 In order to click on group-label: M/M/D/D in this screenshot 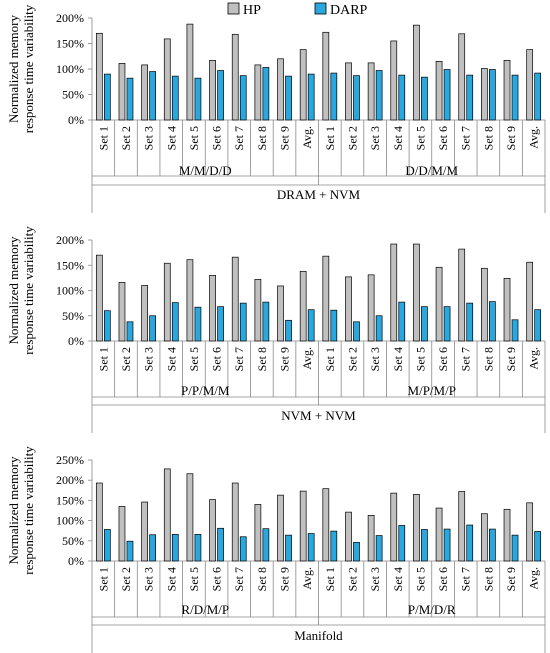, I will do `click(205, 170)`.